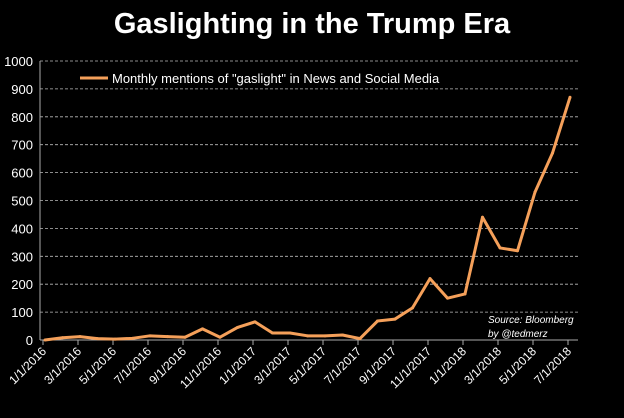  Describe the element at coordinates (22, 89) in the screenshot. I see `y-tick-label: 900` at that location.